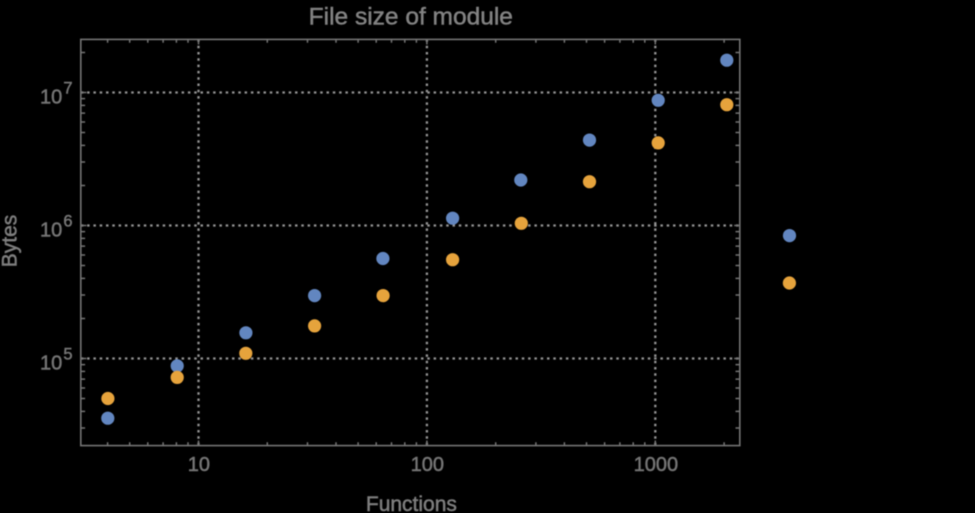 Image resolution: width=975 pixels, height=513 pixels. What do you see at coordinates (67, 89) in the screenshot?
I see `svg-text: 7` at bounding box center [67, 89].